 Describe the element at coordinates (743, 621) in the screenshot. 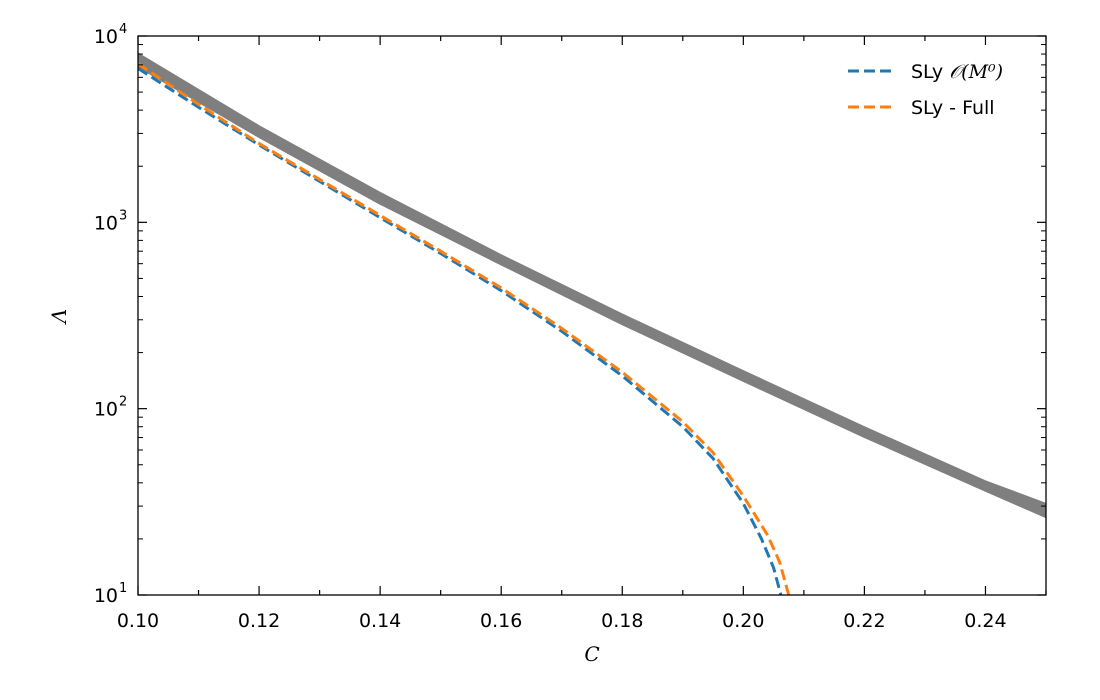

I see `x-tick-label: 0.20` at that location.